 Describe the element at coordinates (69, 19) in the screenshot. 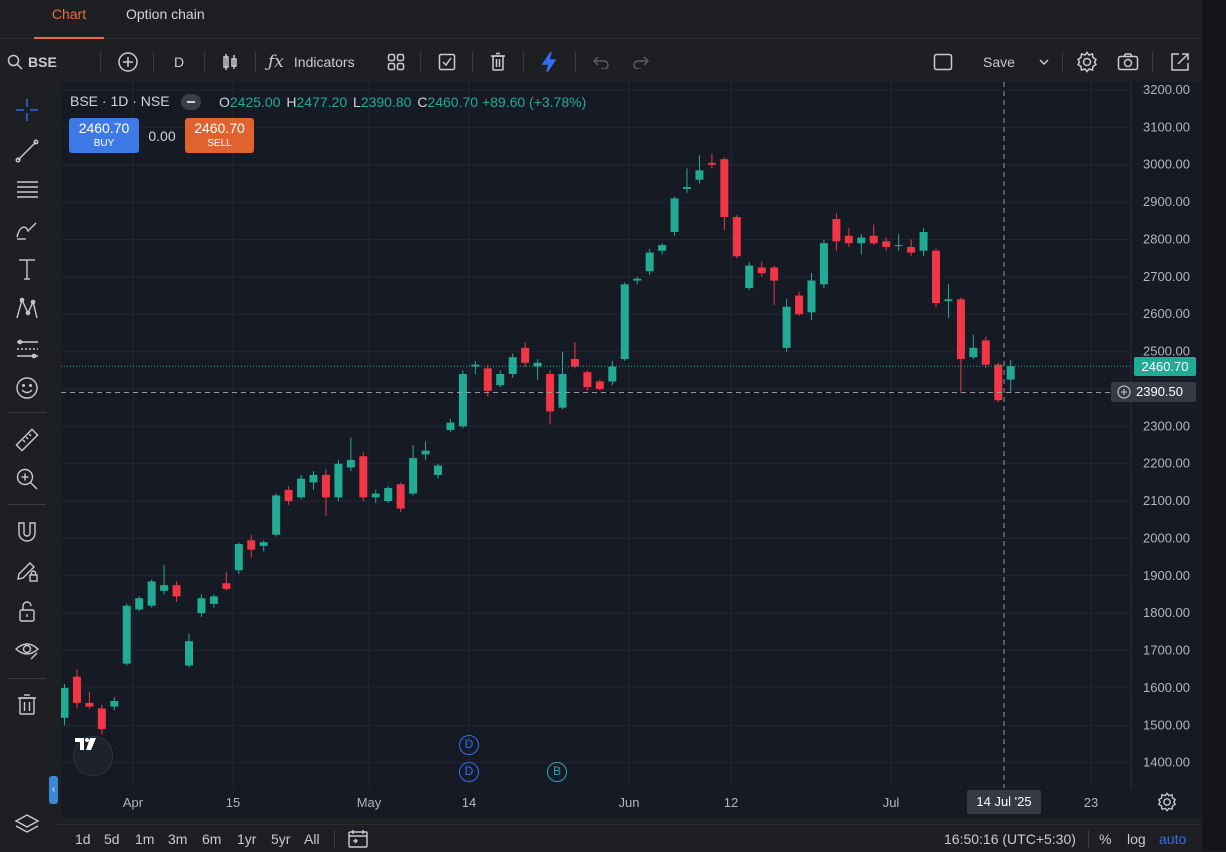

I see `tab-chart: Chart` at that location.